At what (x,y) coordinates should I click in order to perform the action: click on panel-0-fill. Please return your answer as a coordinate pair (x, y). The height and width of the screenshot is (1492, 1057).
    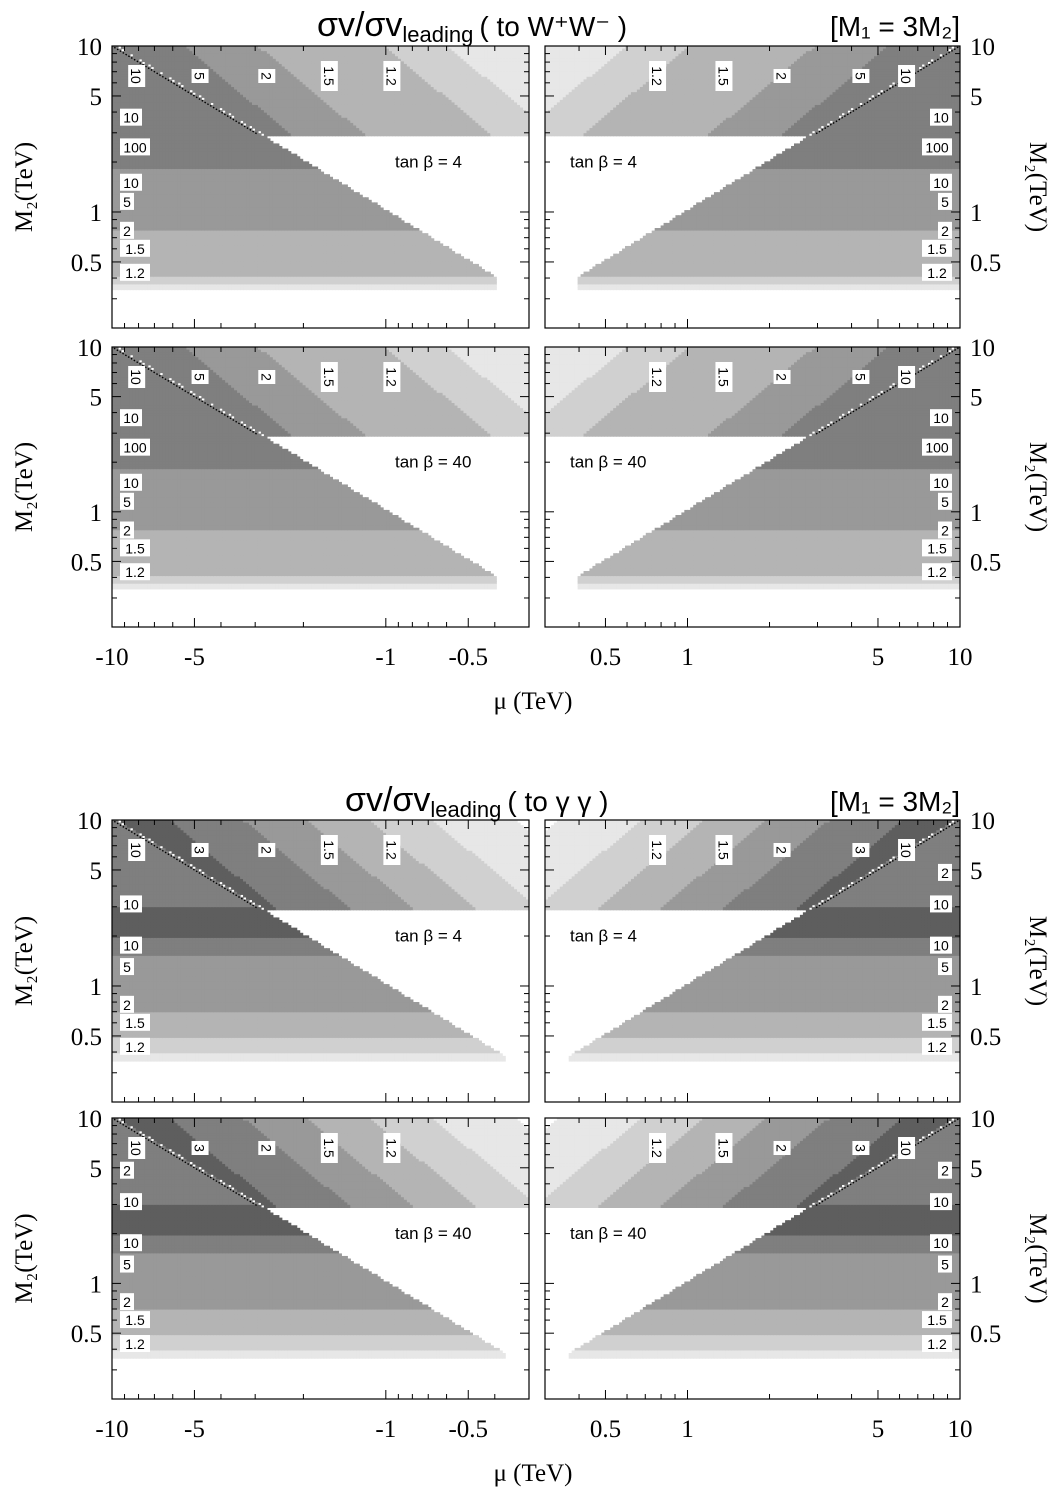
    Looking at the image, I should click on (321, 168).